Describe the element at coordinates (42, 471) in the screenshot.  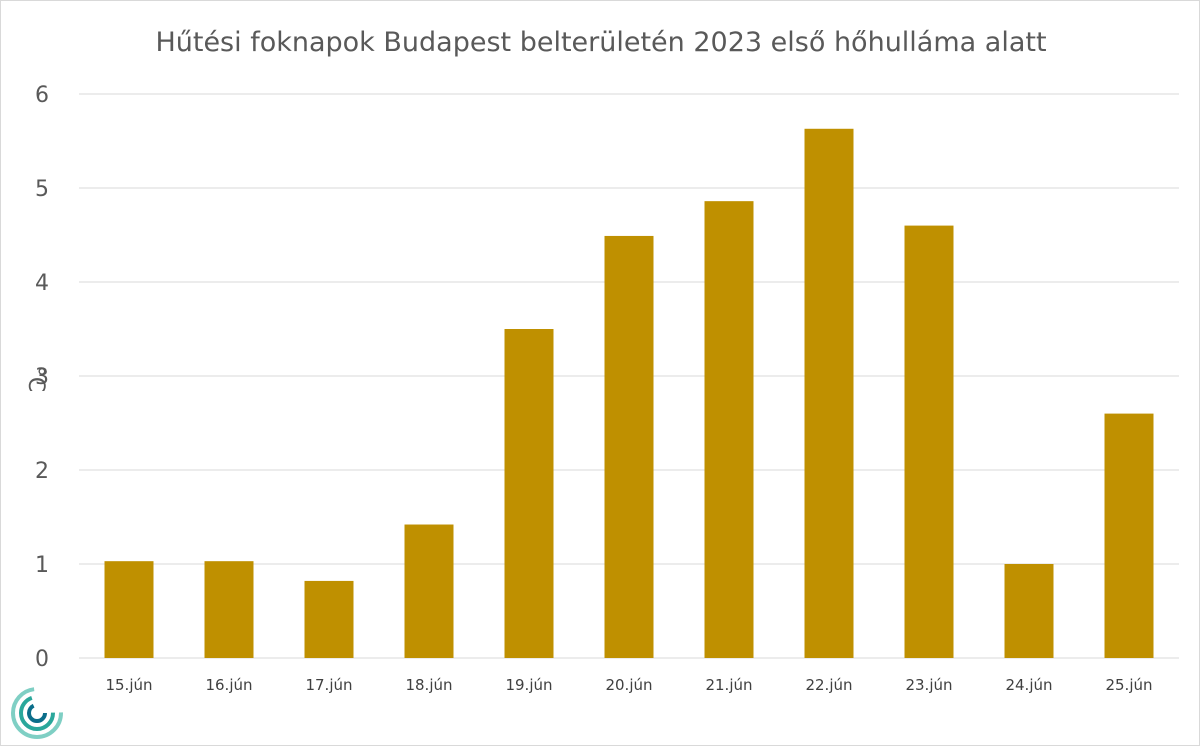
I see `y-tick-label: 2` at that location.